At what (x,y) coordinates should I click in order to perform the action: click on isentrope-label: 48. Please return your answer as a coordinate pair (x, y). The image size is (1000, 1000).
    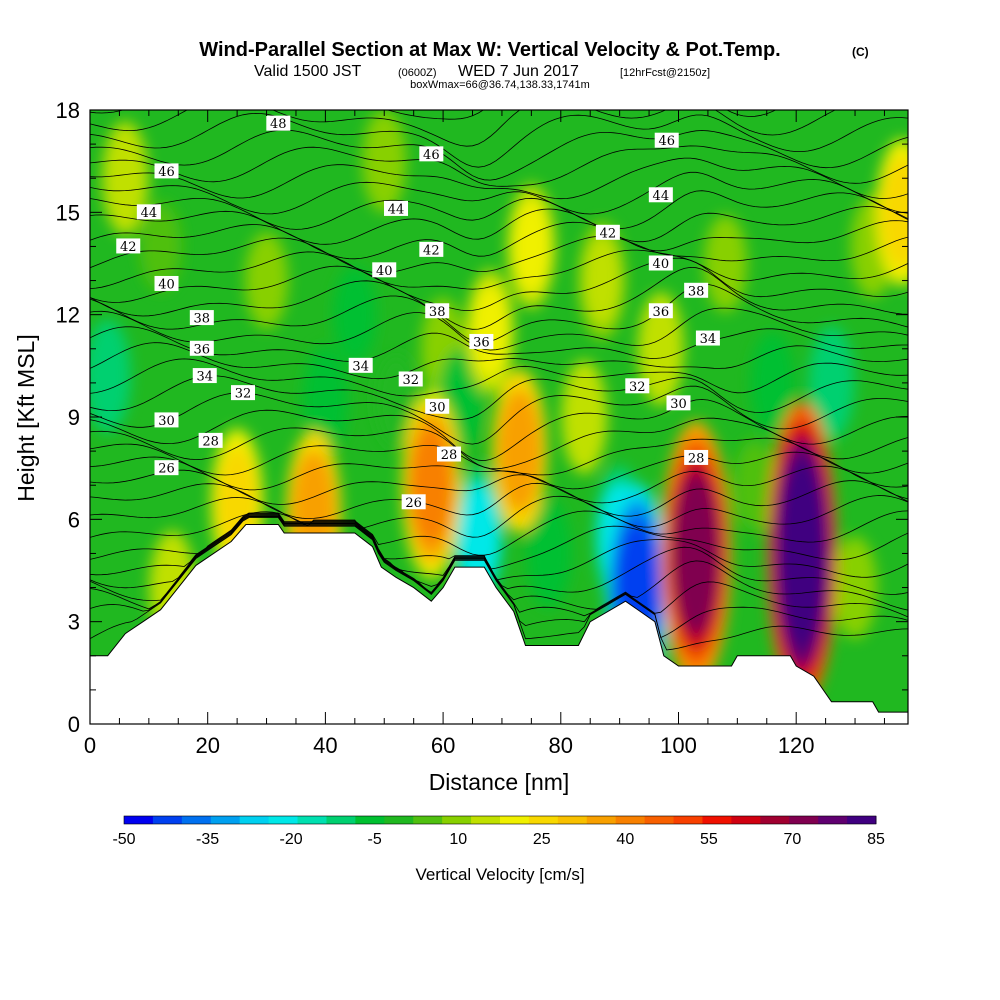
    Looking at the image, I should click on (278, 123).